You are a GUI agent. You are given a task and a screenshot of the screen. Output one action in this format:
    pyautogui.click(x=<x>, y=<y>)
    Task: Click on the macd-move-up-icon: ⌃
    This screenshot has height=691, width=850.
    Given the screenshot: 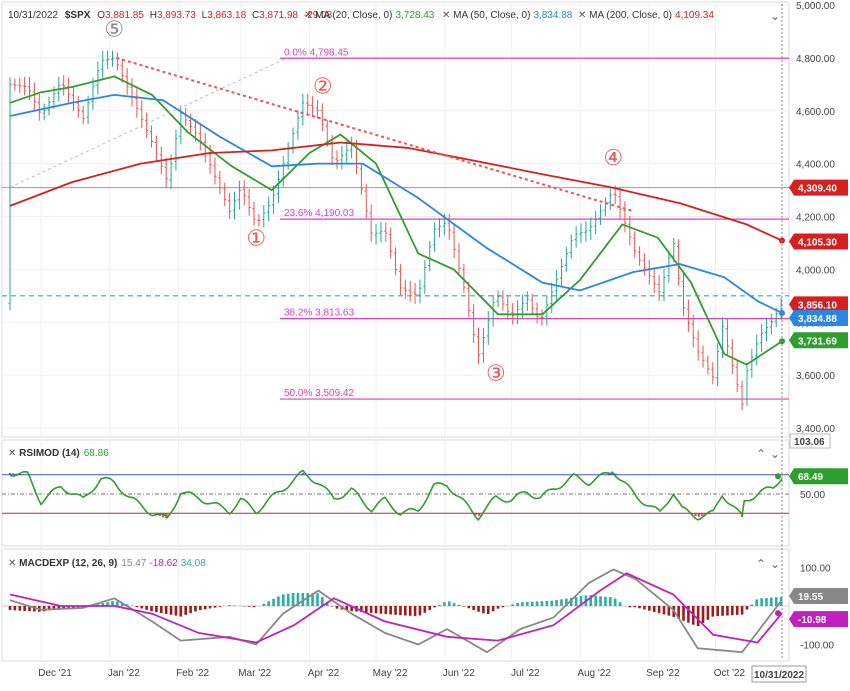 What is the action you would take?
    pyautogui.click(x=761, y=564)
    